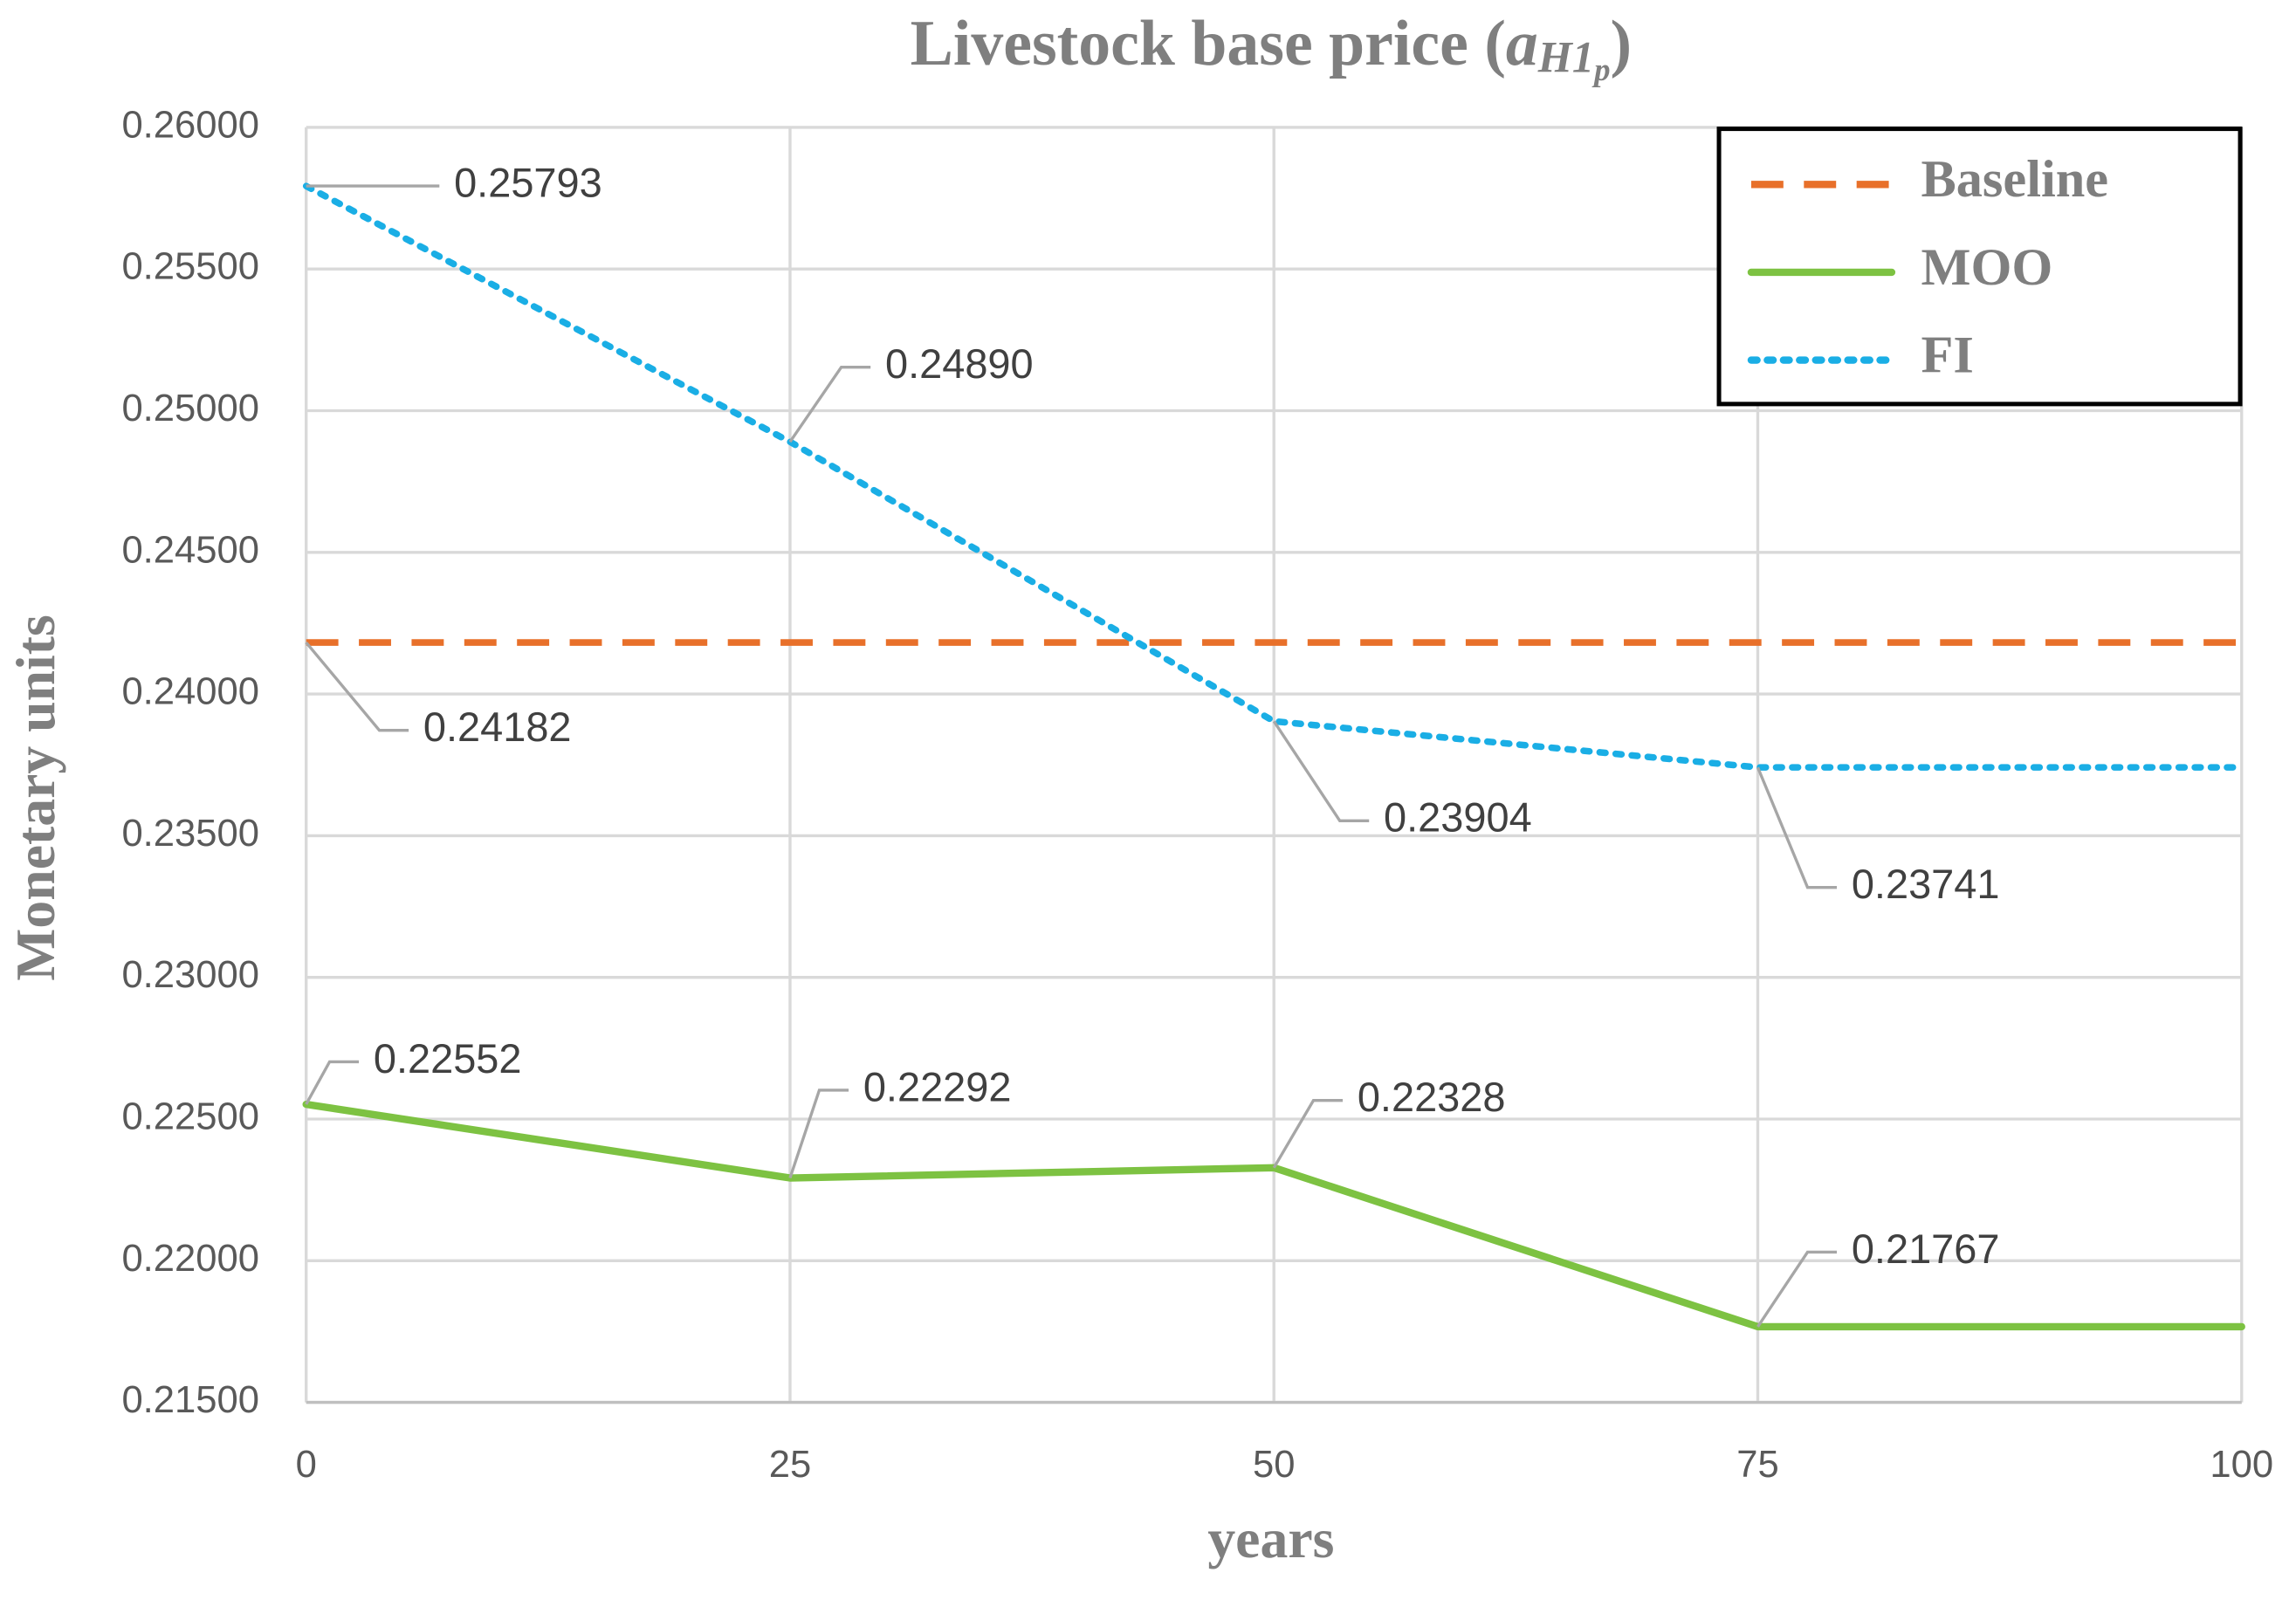 Image resolution: width=2296 pixels, height=1600 pixels. Describe the element at coordinates (190, 1259) in the screenshot. I see `y-tick-label: 0.22000` at that location.